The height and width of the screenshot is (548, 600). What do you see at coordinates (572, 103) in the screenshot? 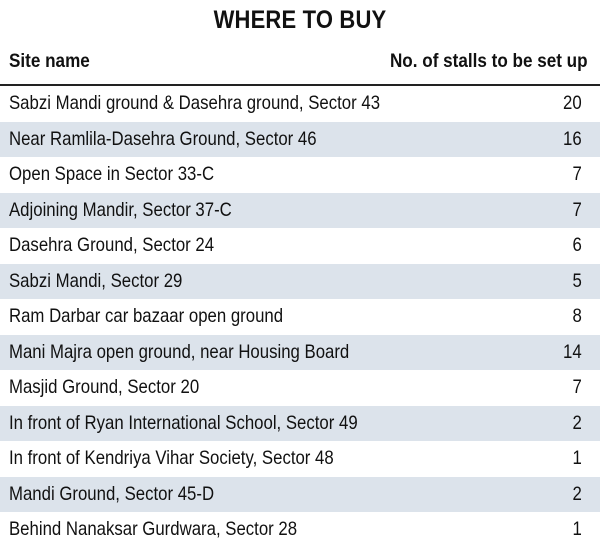
I see `stall-count-cell: 20` at bounding box center [572, 103].